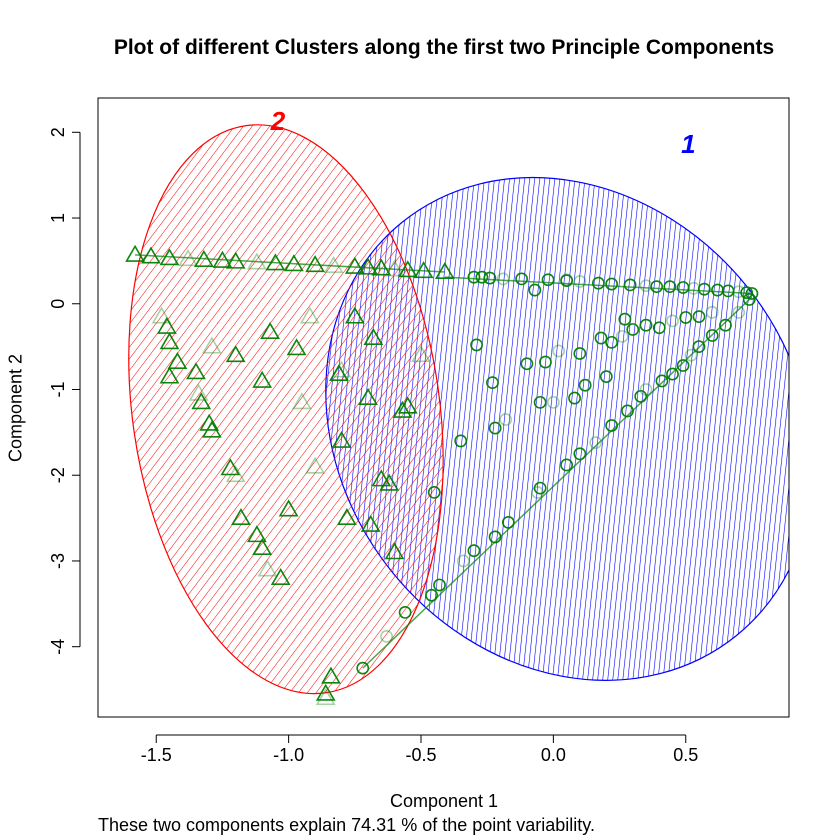 Image resolution: width=840 pixels, height=840 pixels. Describe the element at coordinates (553, 755) in the screenshot. I see `x-tick-label: 0.0` at that location.